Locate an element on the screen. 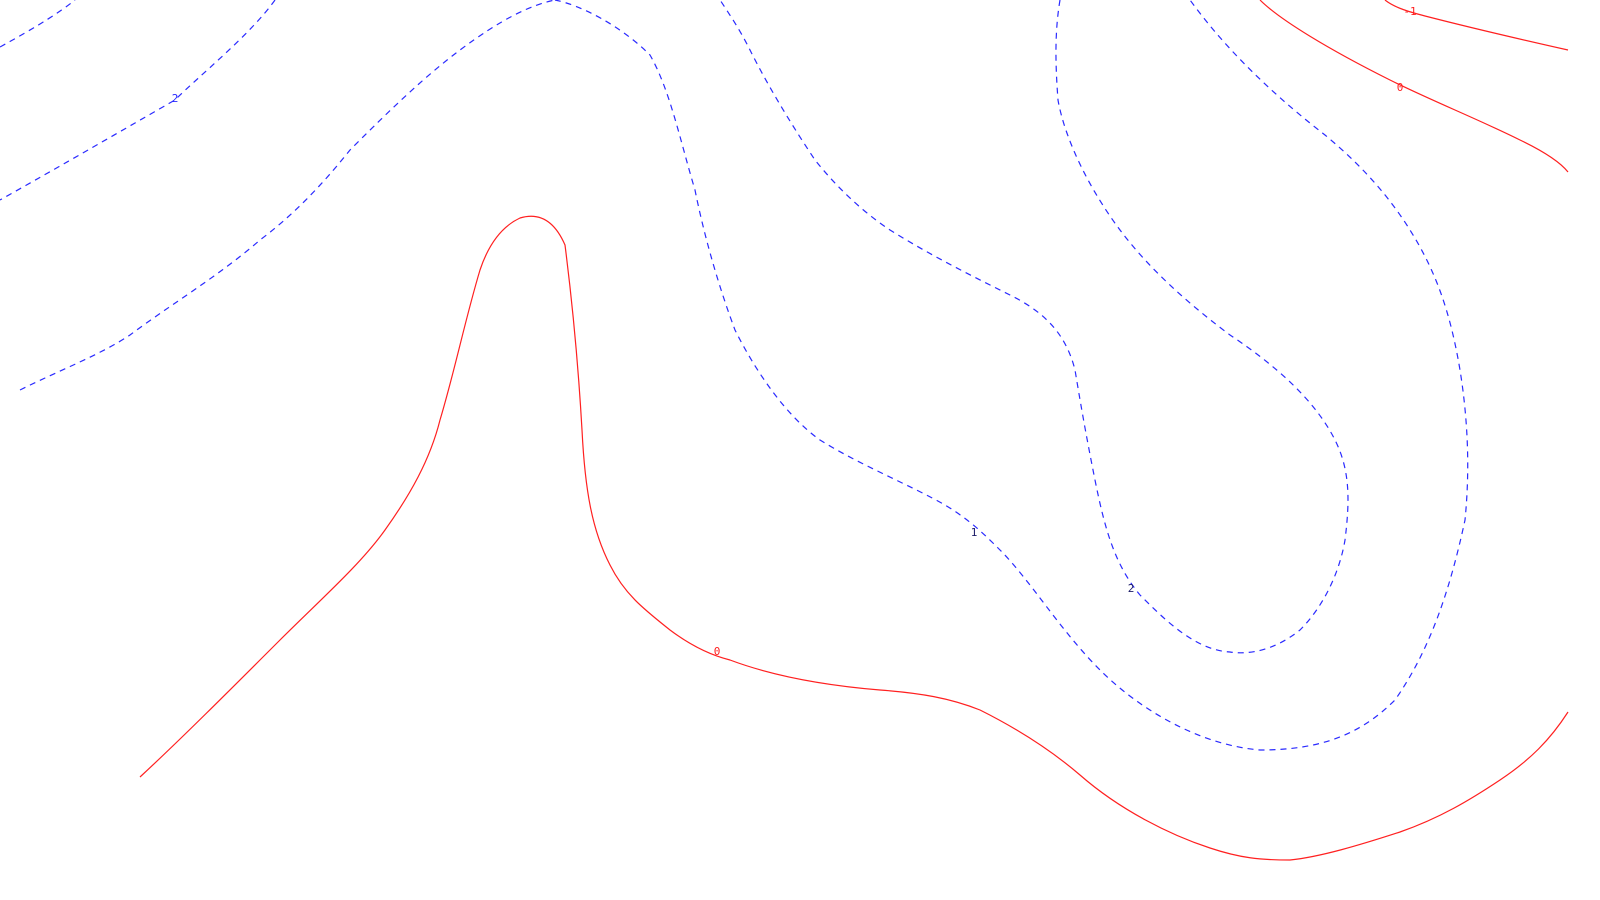  contour-label-zero-top-right: 0 is located at coordinates (1400, 87).